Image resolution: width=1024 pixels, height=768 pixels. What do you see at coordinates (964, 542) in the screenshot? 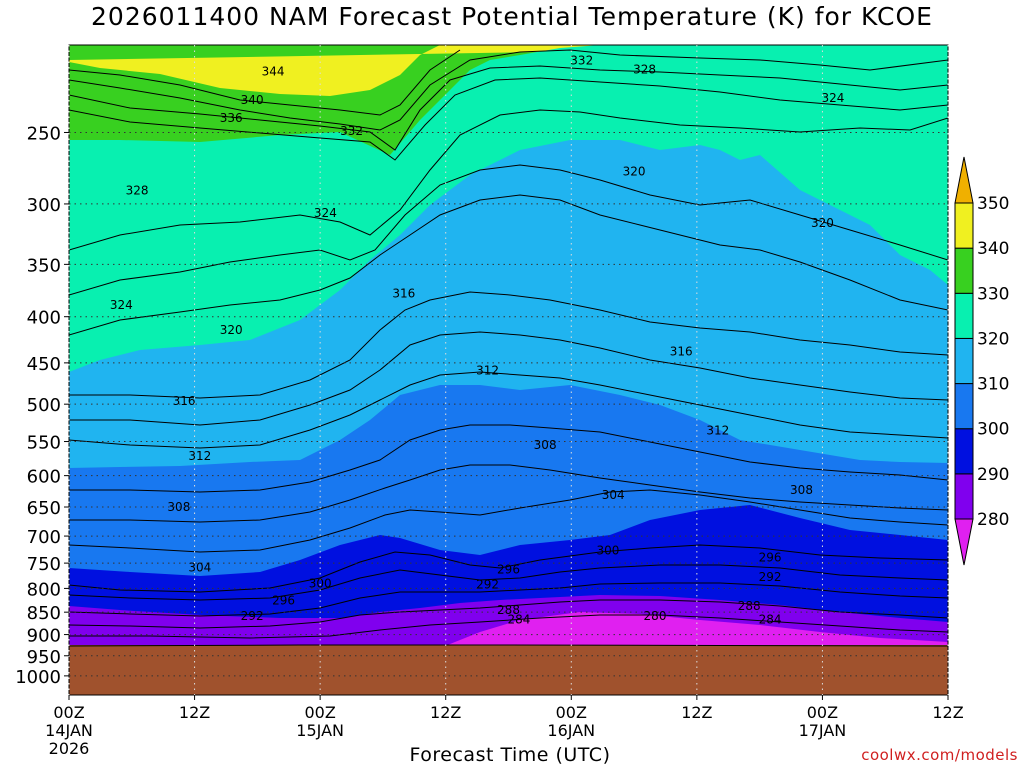
I see `colorbar-lower-arrow` at bounding box center [964, 542].